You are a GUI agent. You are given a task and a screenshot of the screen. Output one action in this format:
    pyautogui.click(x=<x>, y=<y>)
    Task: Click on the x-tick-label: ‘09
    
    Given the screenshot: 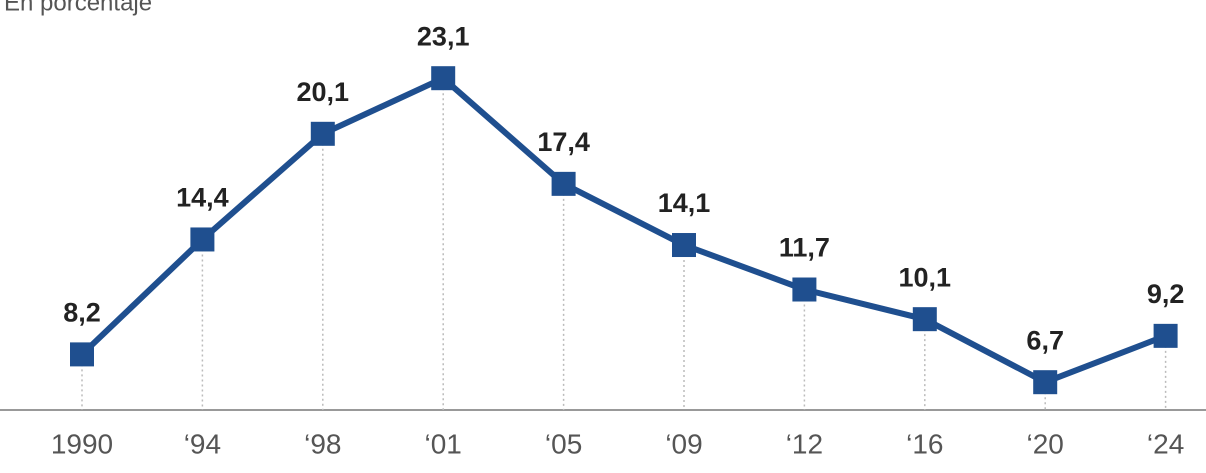 What is the action you would take?
    pyautogui.click(x=683, y=443)
    